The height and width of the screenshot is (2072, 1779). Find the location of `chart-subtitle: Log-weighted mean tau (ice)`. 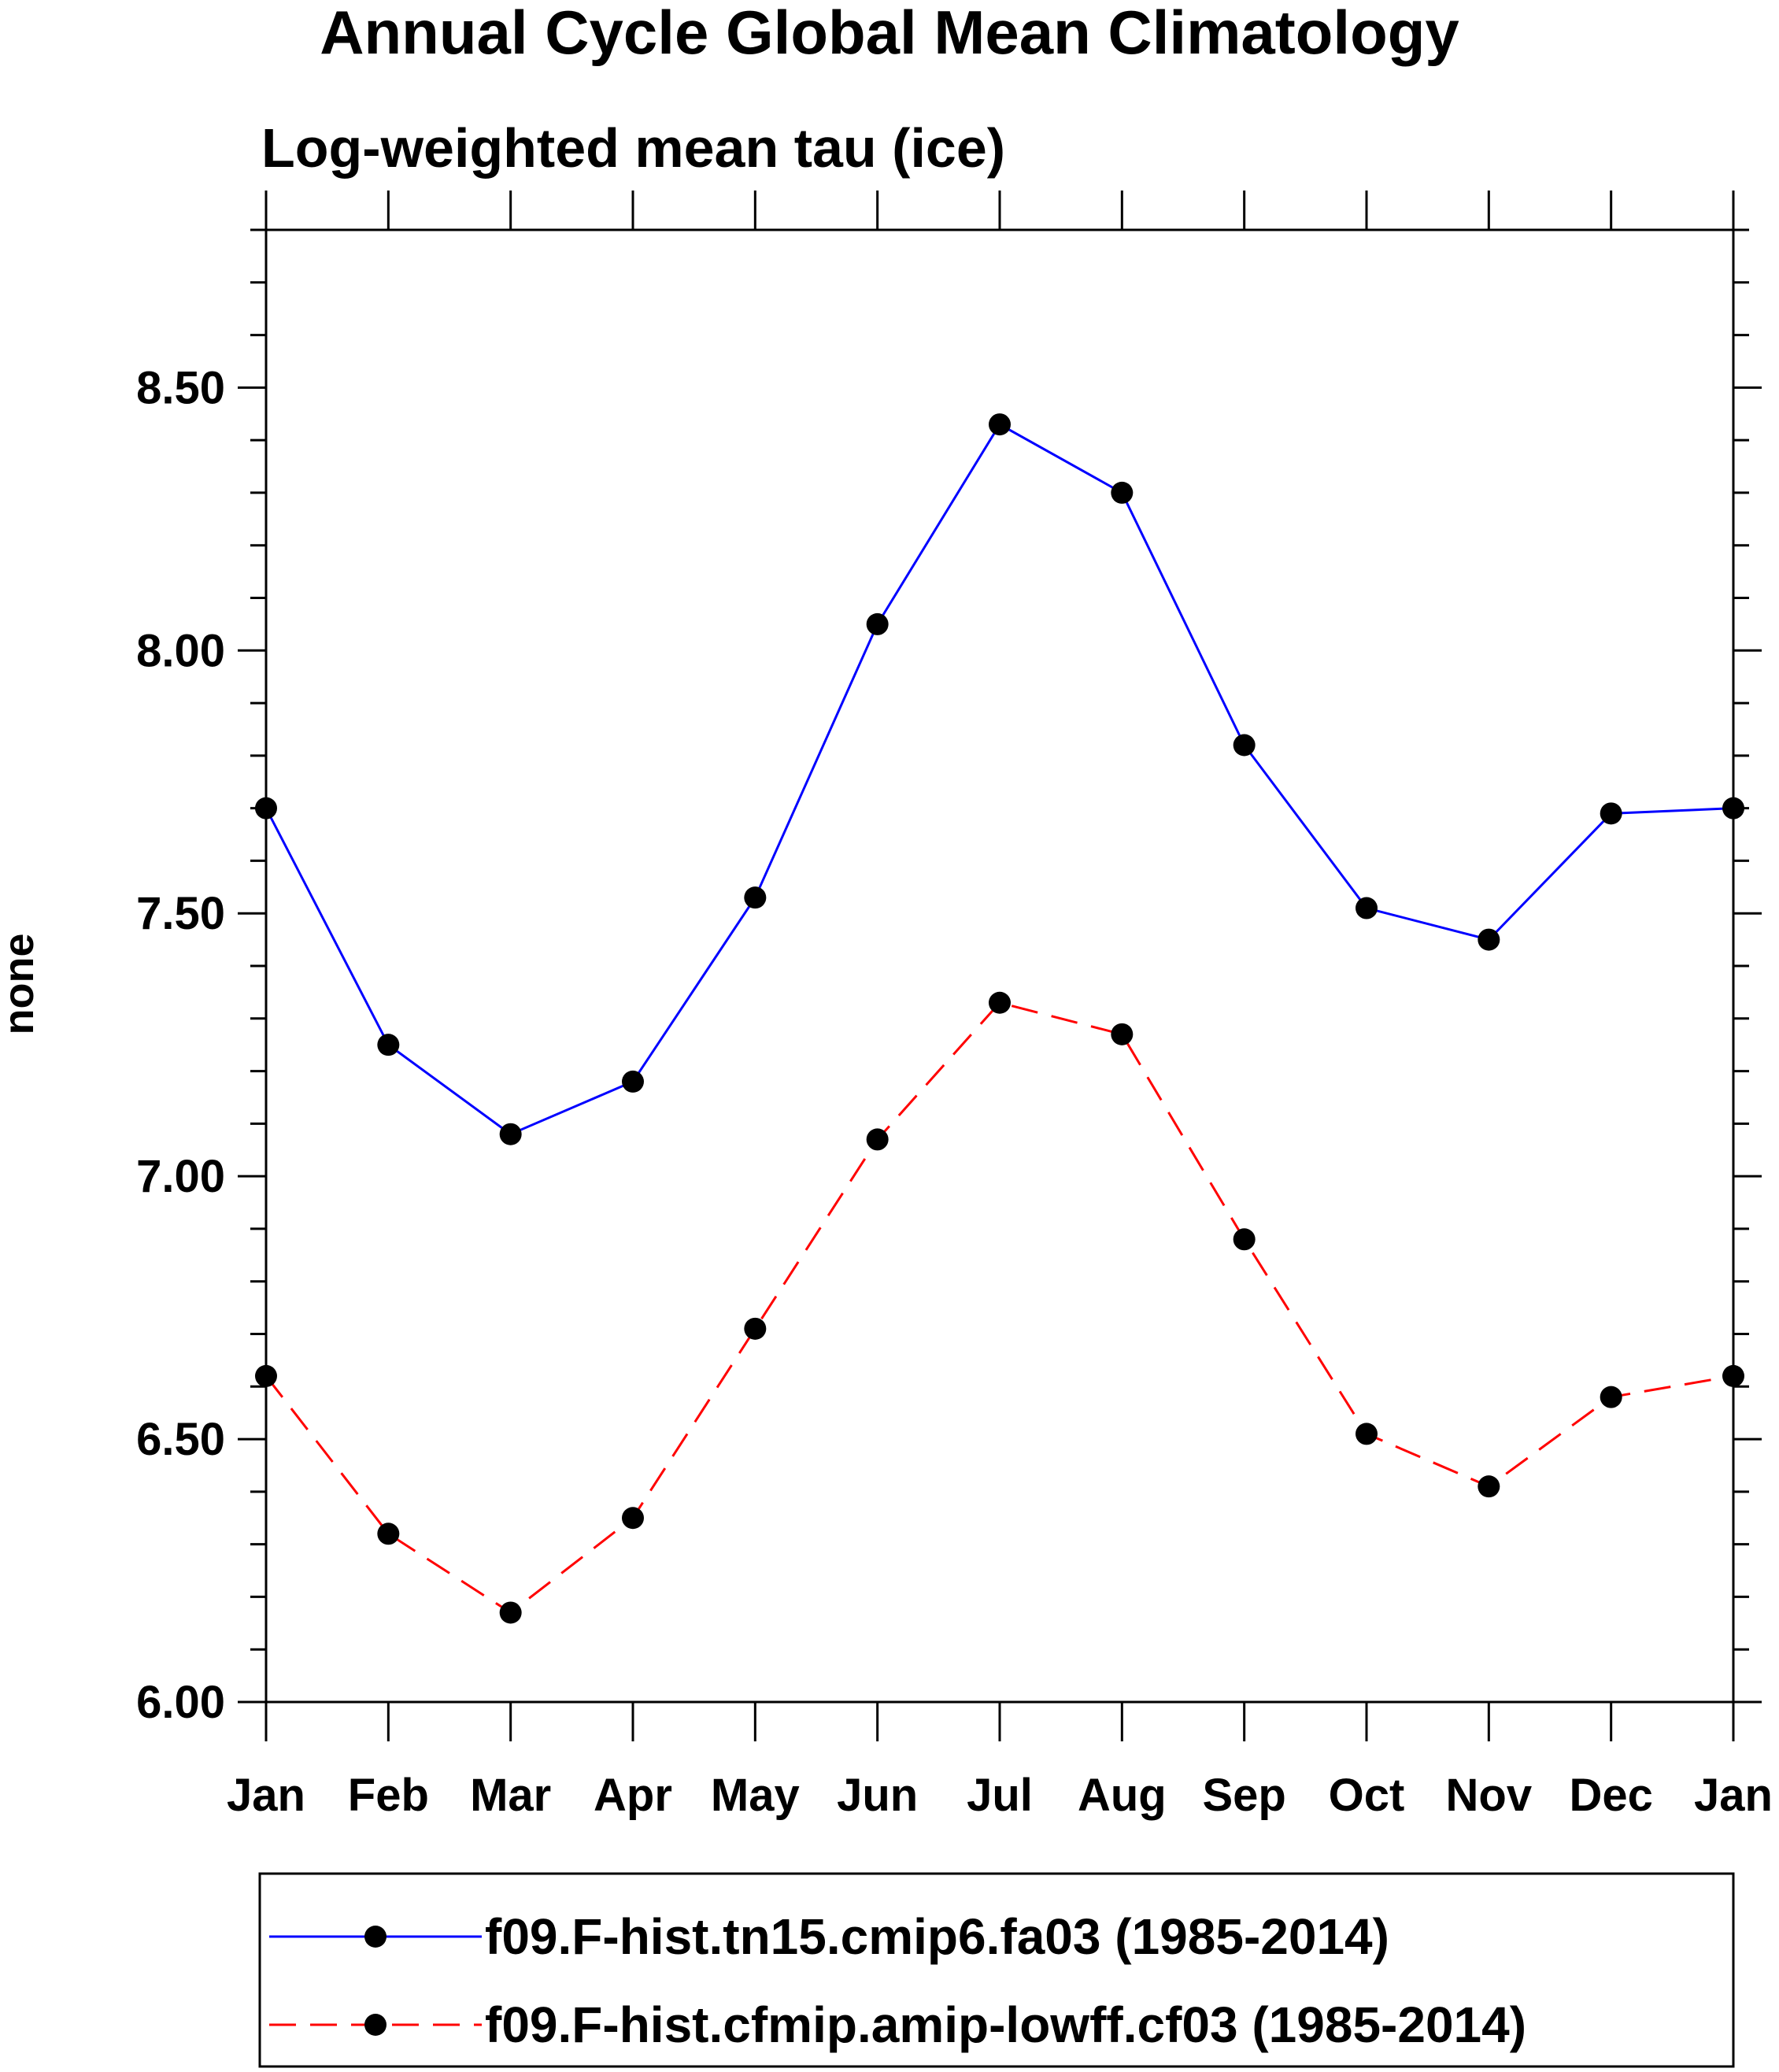

chart-subtitle: Log-weighted mean tau (ice) is located at coordinates (633, 148).